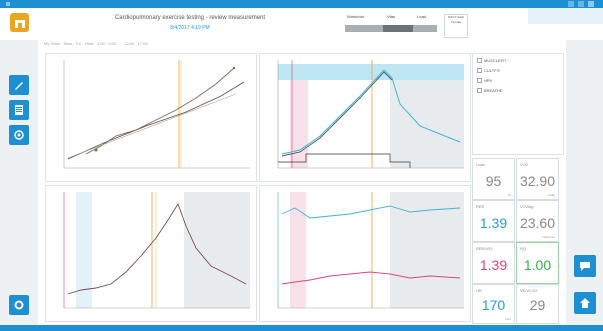  What do you see at coordinates (8, 4) in the screenshot?
I see `app-icon` at bounding box center [8, 4].